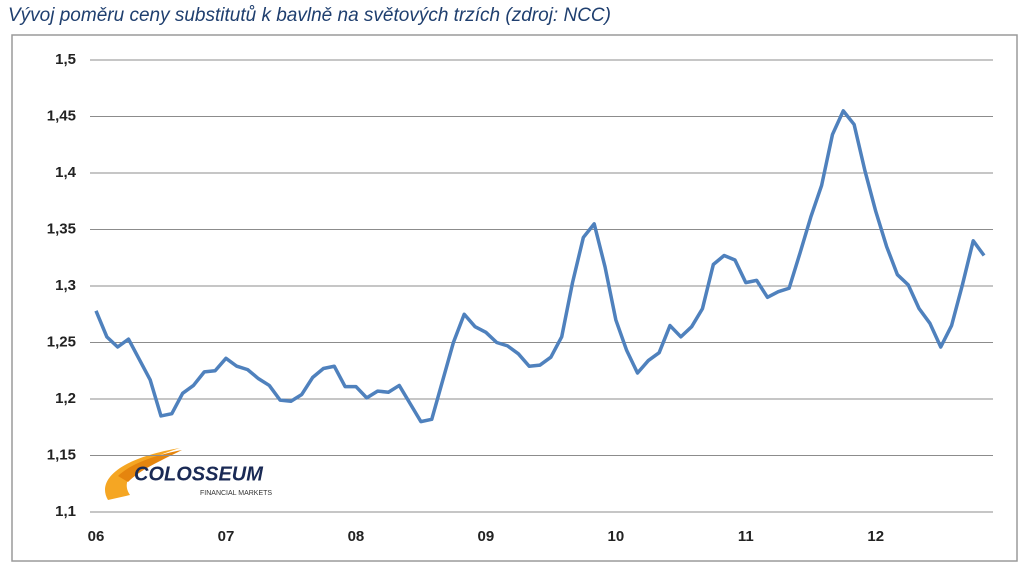 The image size is (1024, 568). Describe the element at coordinates (226, 536) in the screenshot. I see `x-tick-label: 07` at that location.